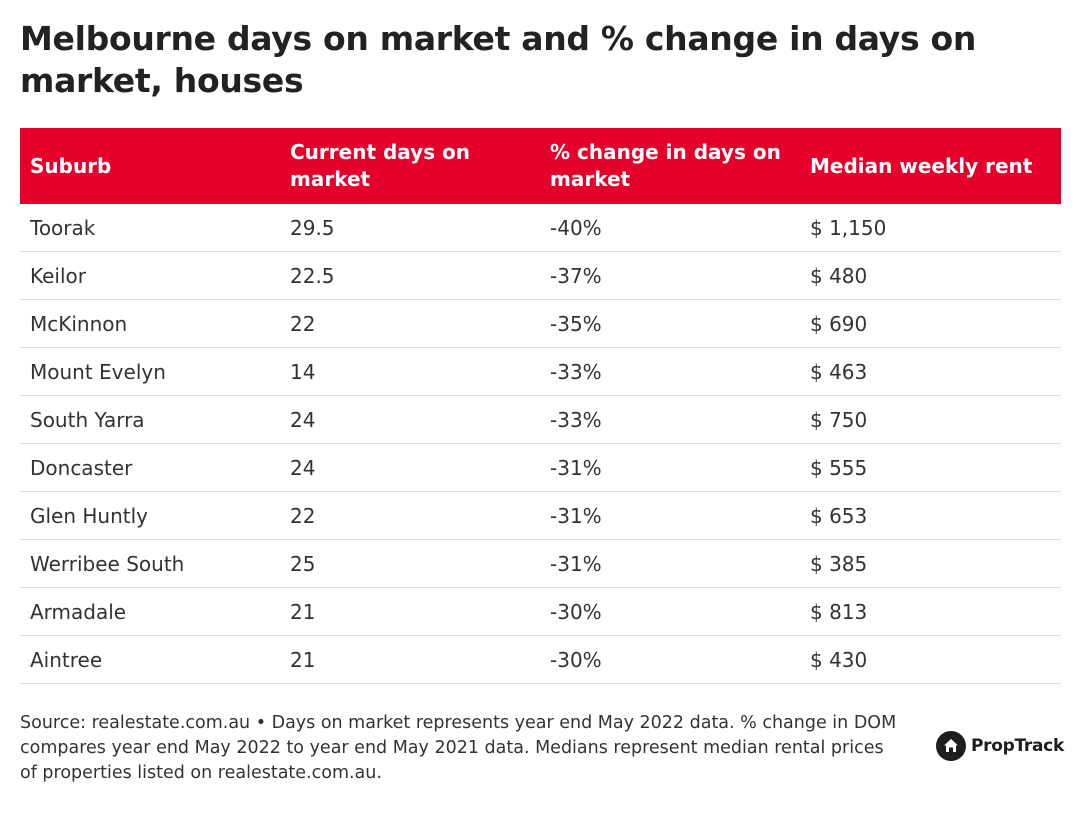 The height and width of the screenshot is (813, 1080). I want to click on median-rent-cell: $ 653, so click(930, 515).